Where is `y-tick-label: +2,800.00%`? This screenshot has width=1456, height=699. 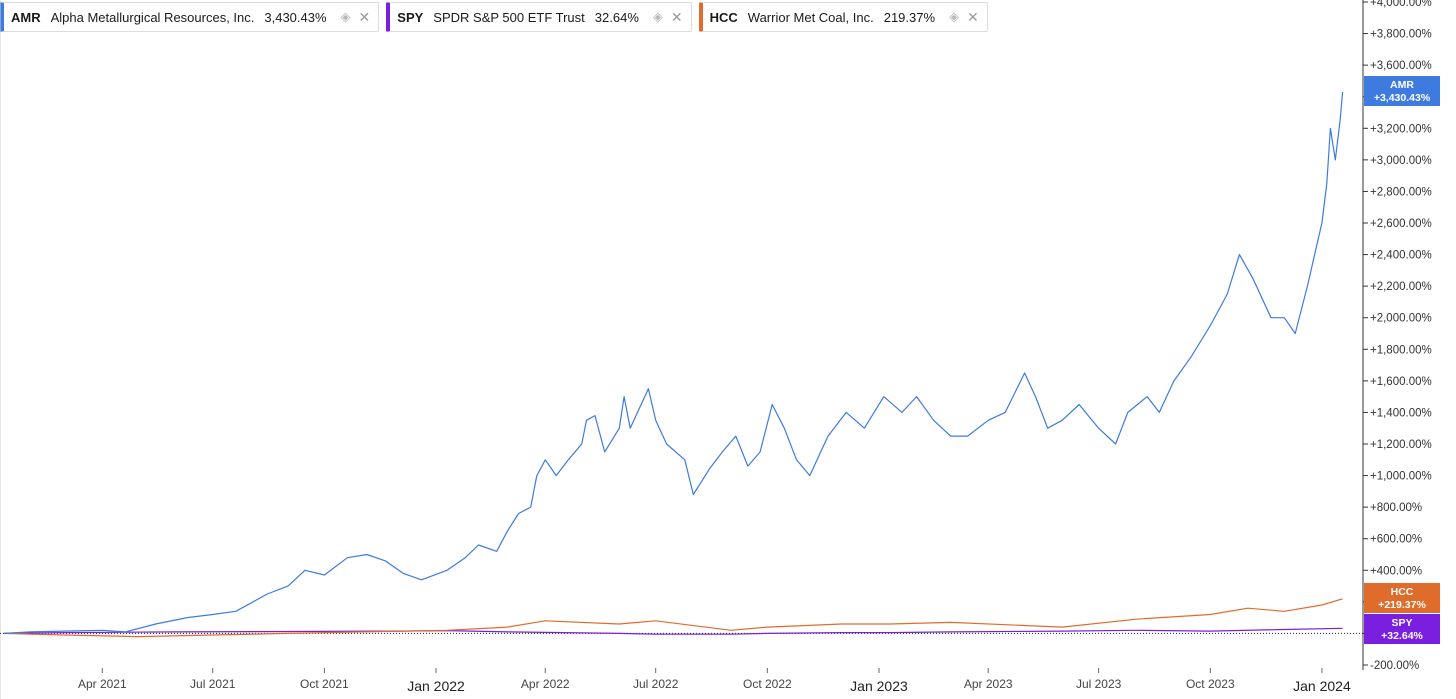
y-tick-label: +2,800.00% is located at coordinates (1401, 192).